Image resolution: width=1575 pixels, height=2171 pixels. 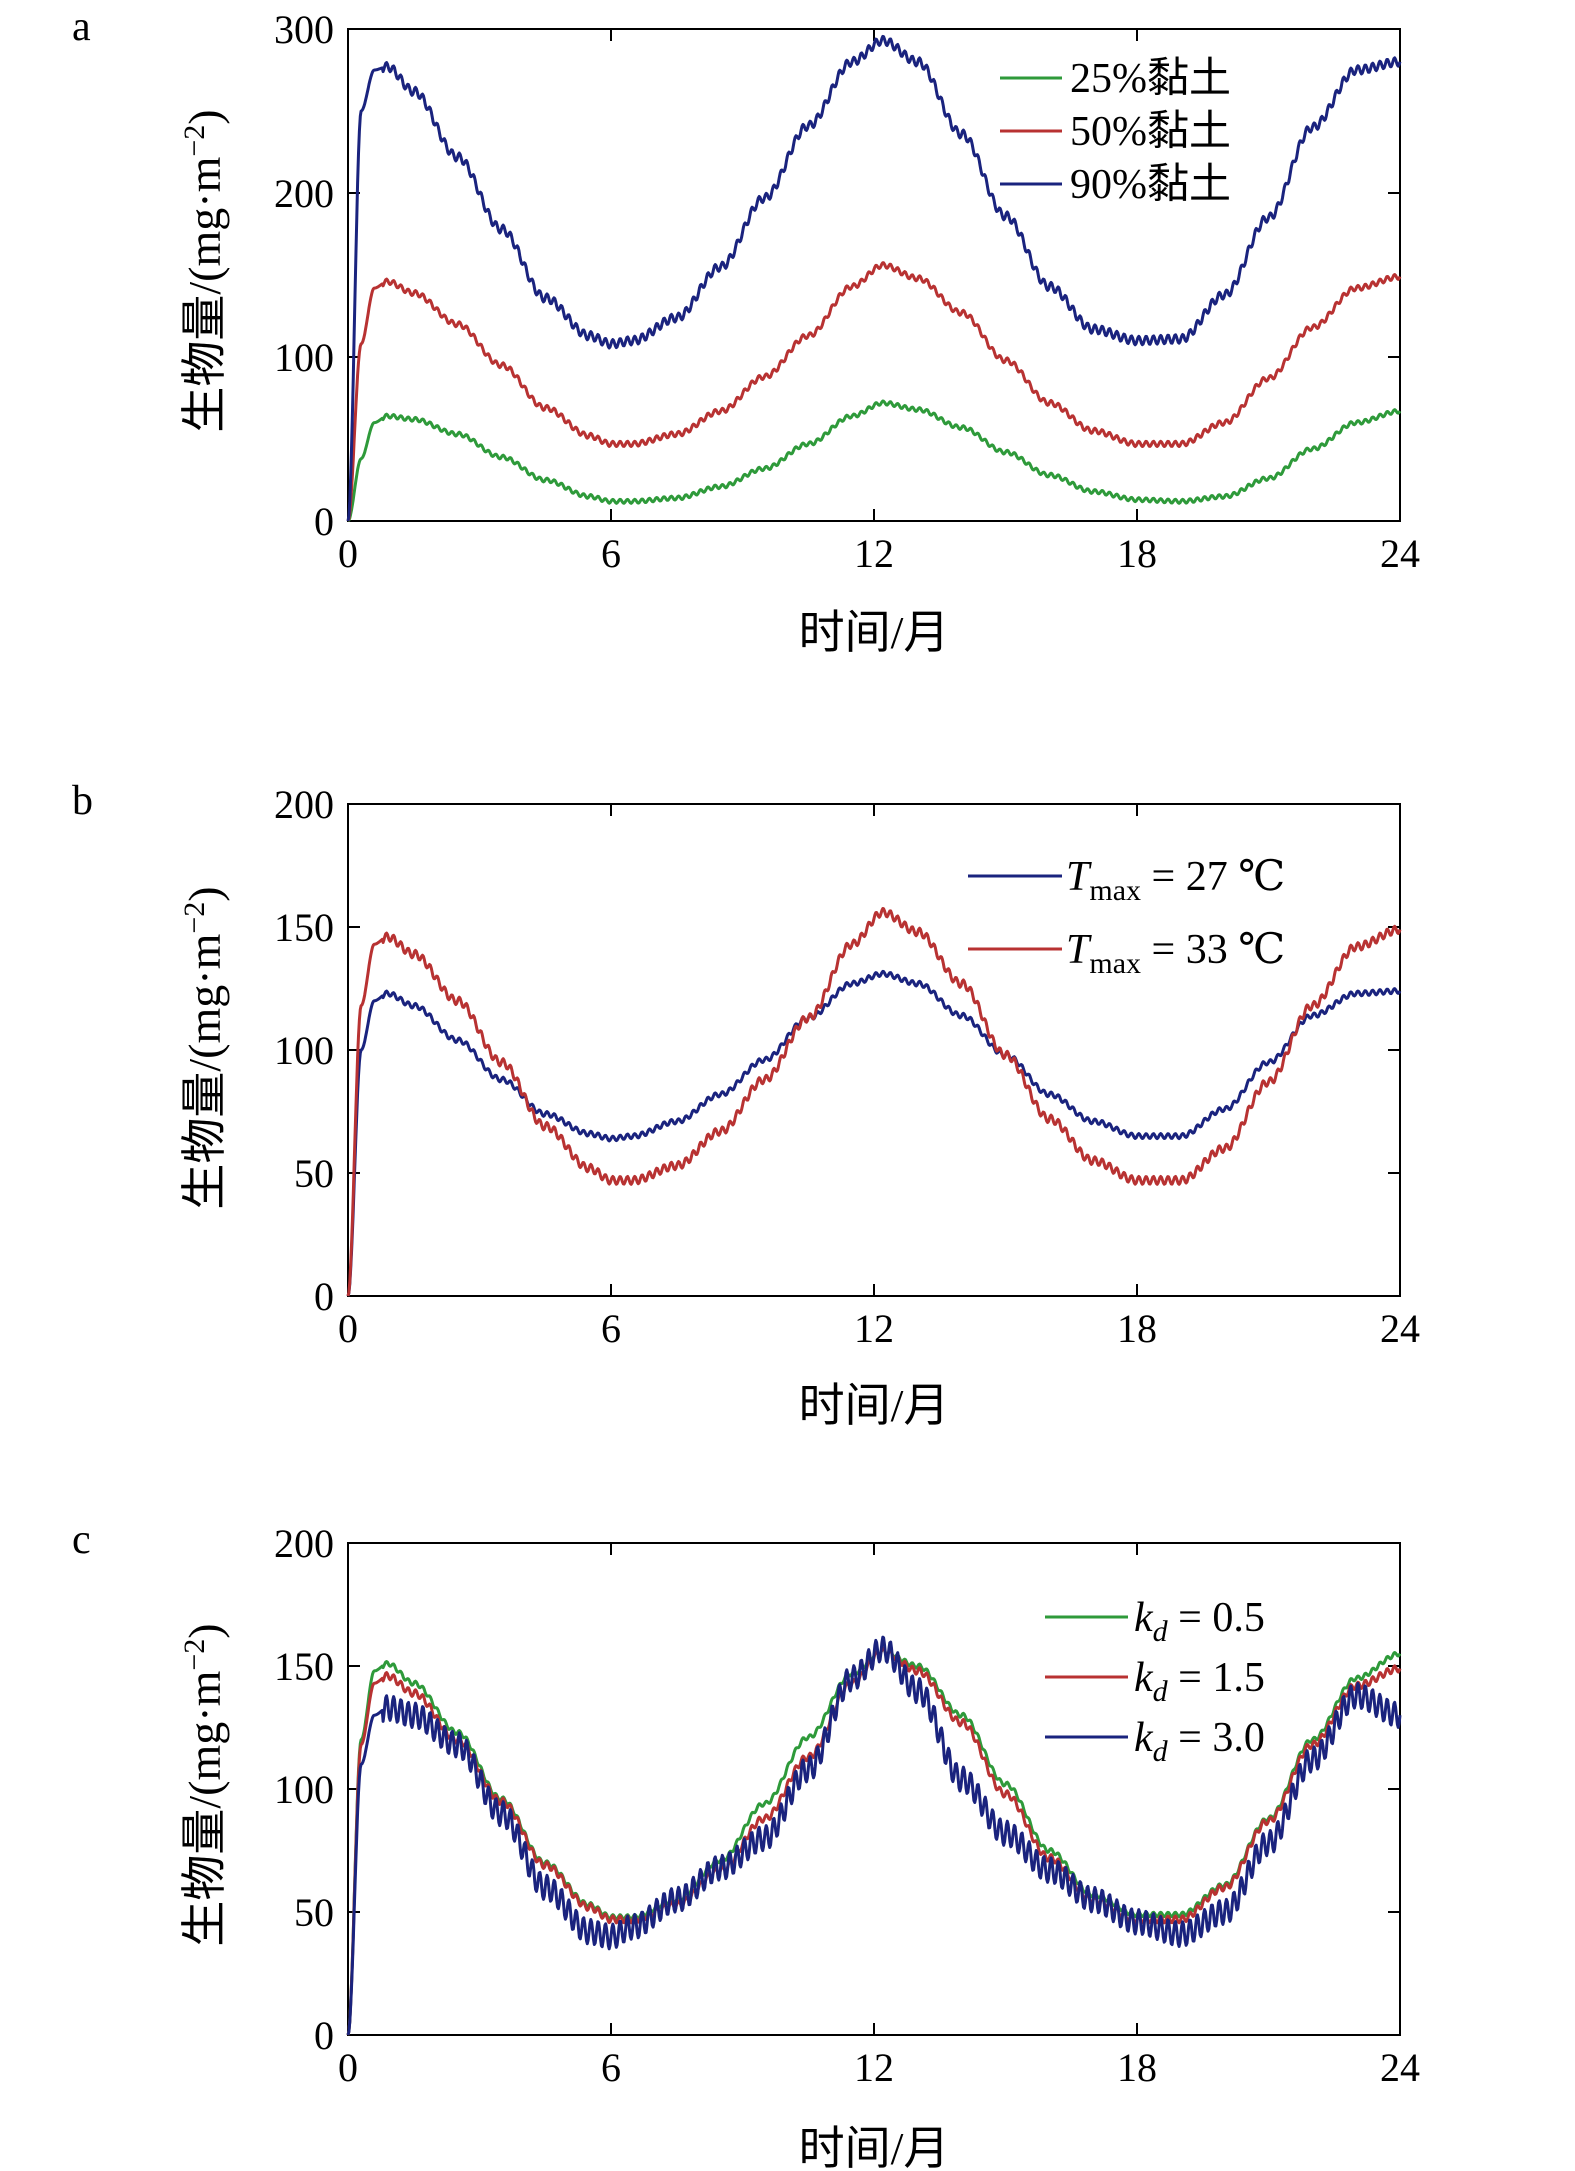 I want to click on panel-b-y-axis-title: 生物量/(mg·m−2), so click(x=204, y=1047).